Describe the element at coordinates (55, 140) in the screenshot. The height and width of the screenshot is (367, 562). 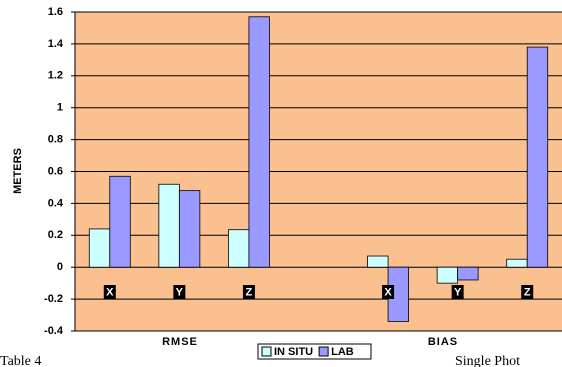
I see `y-tick-label: 0.8` at that location.